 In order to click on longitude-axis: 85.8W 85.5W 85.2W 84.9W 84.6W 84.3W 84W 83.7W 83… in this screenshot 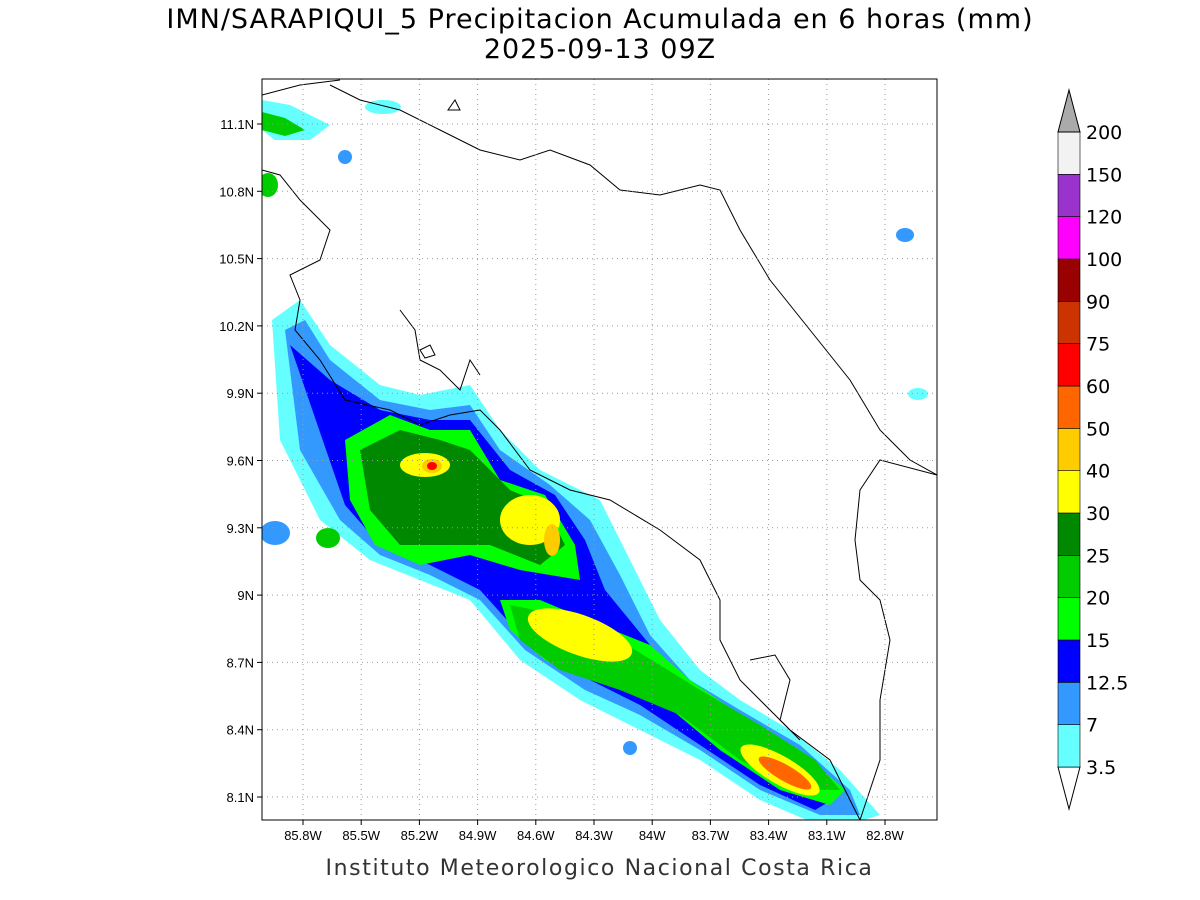, I will do `click(594, 831)`.